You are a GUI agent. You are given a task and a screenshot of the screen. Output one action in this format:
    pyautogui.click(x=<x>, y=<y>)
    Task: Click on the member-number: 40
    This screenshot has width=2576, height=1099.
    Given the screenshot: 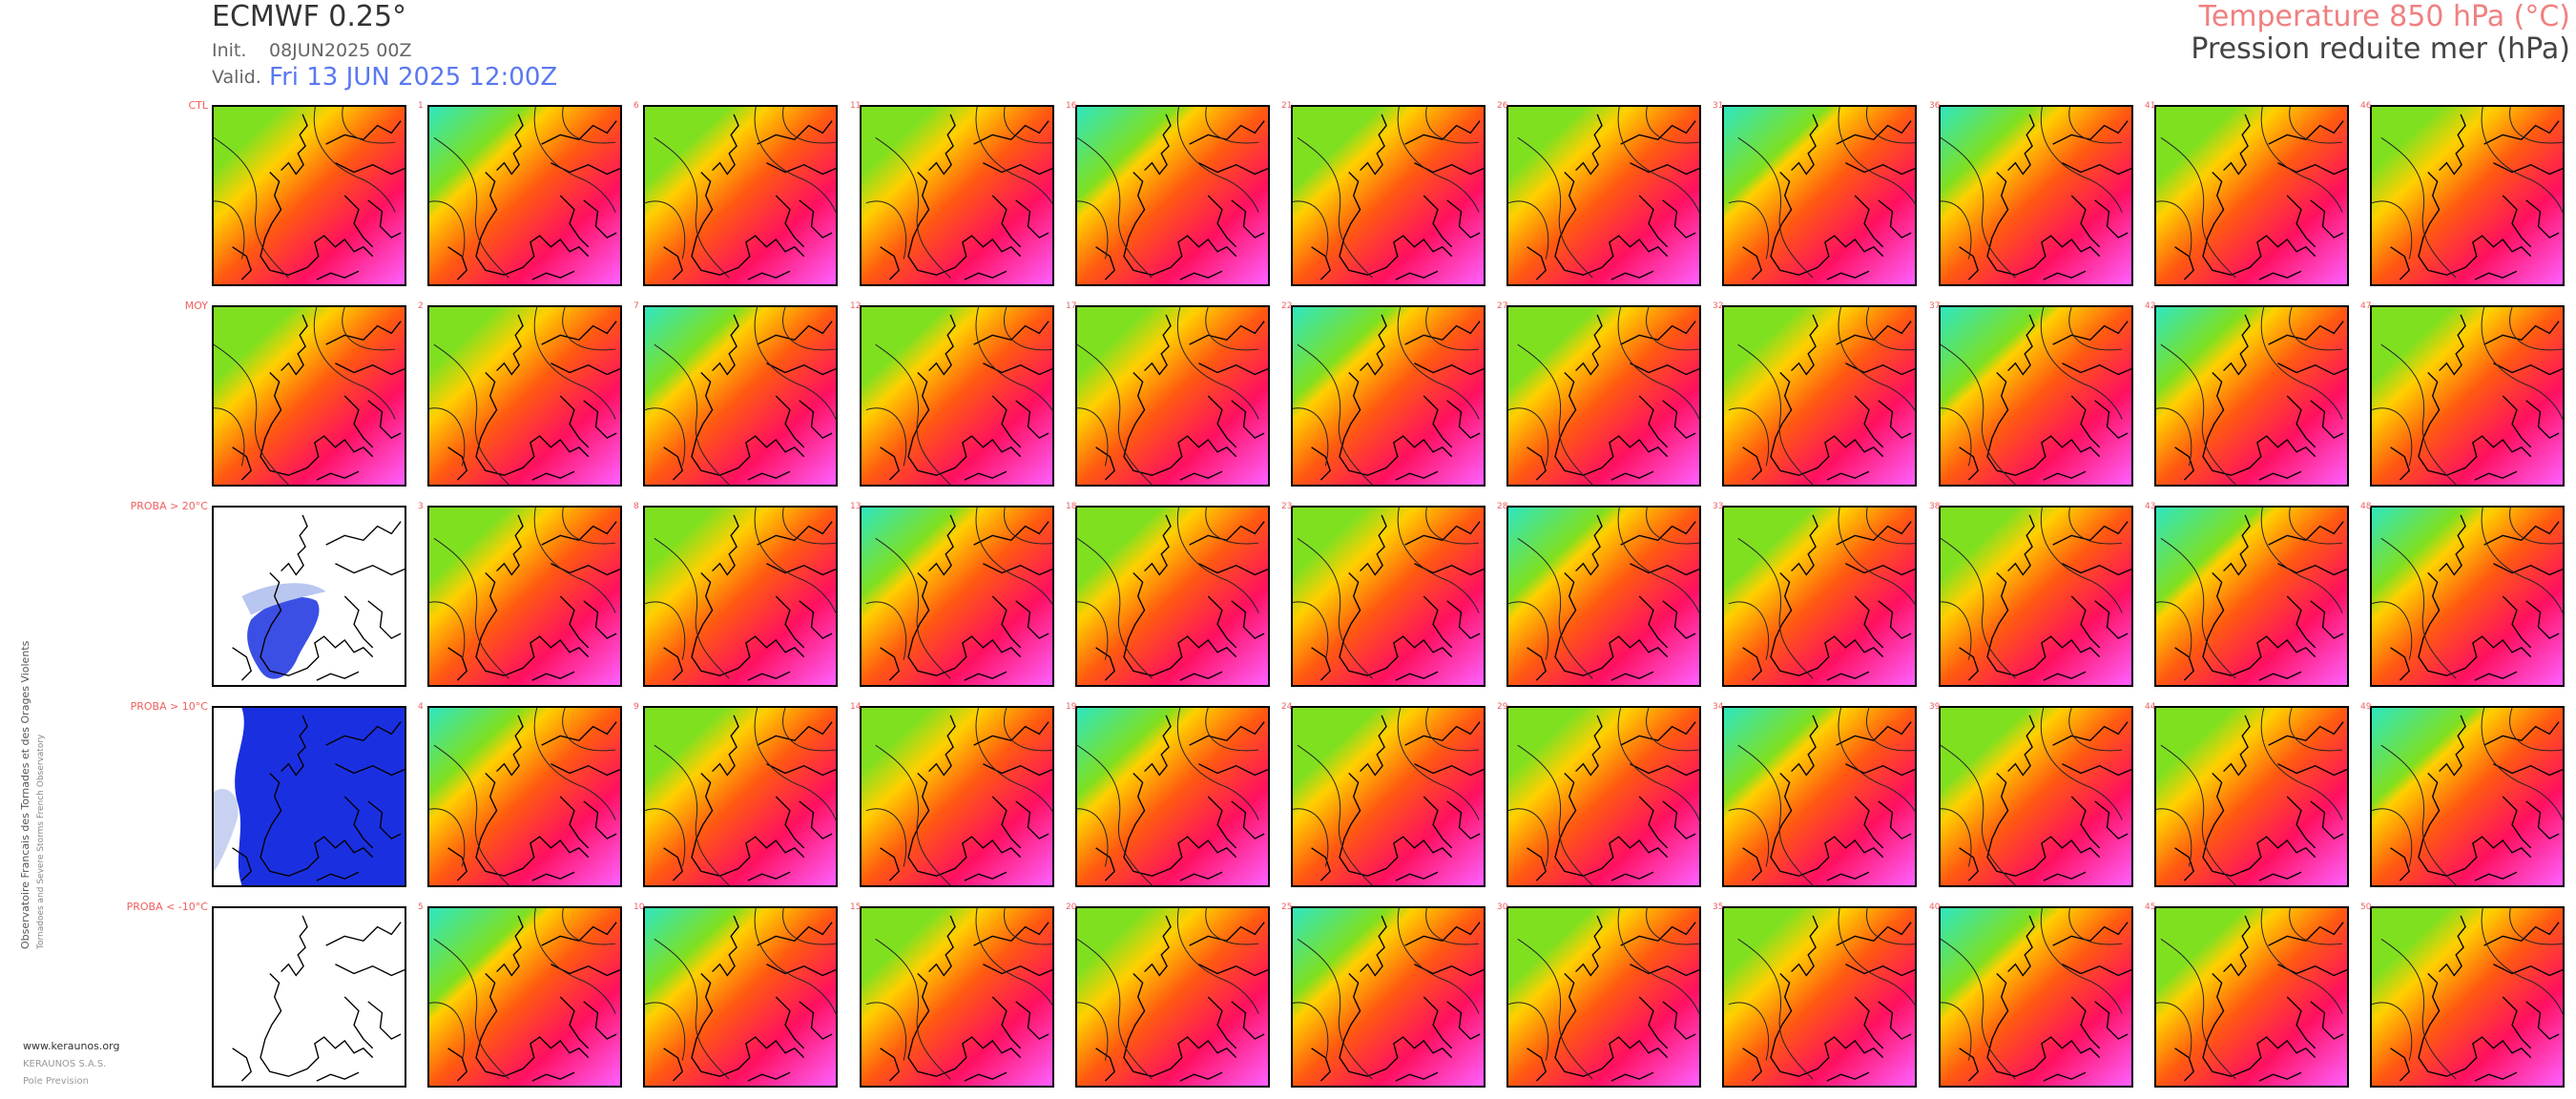 What is the action you would take?
    pyautogui.click(x=1935, y=907)
    